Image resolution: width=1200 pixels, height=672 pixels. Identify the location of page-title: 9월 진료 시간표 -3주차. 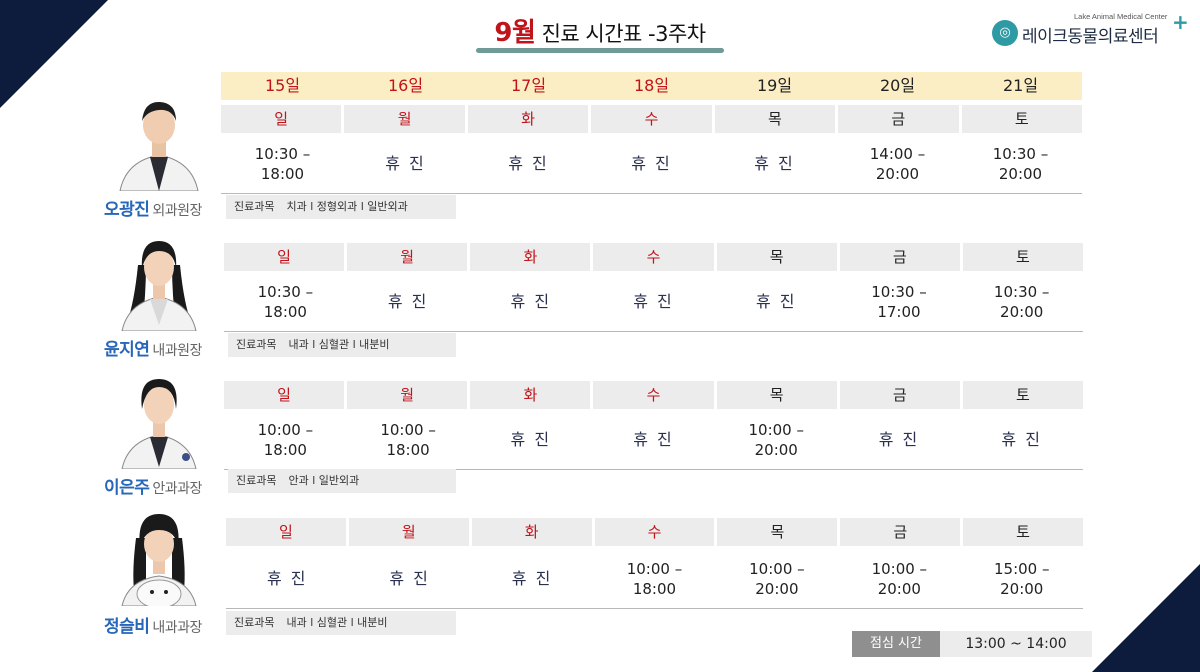
(600, 30).